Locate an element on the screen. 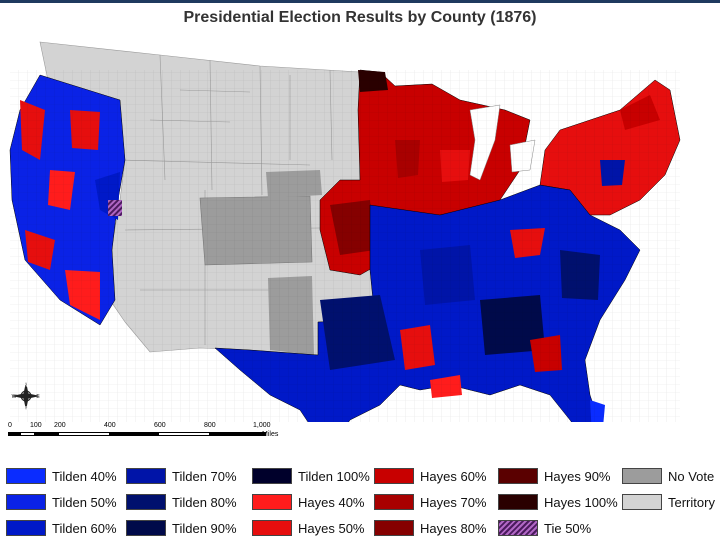 Image resolution: width=720 pixels, height=540 pixels. legend-label: Tilden 40% is located at coordinates (84, 476).